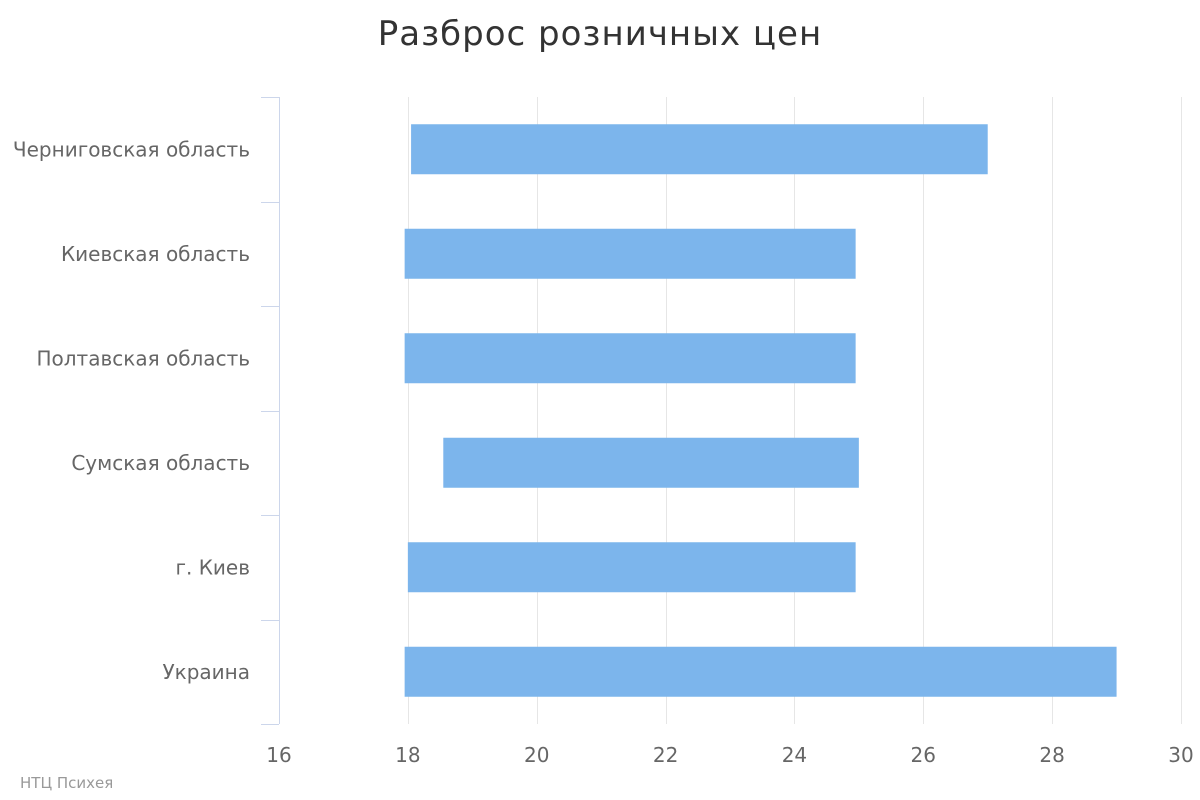 The height and width of the screenshot is (800, 1200). What do you see at coordinates (212, 567) in the screenshot?
I see `category-label-5: г. Киев` at bounding box center [212, 567].